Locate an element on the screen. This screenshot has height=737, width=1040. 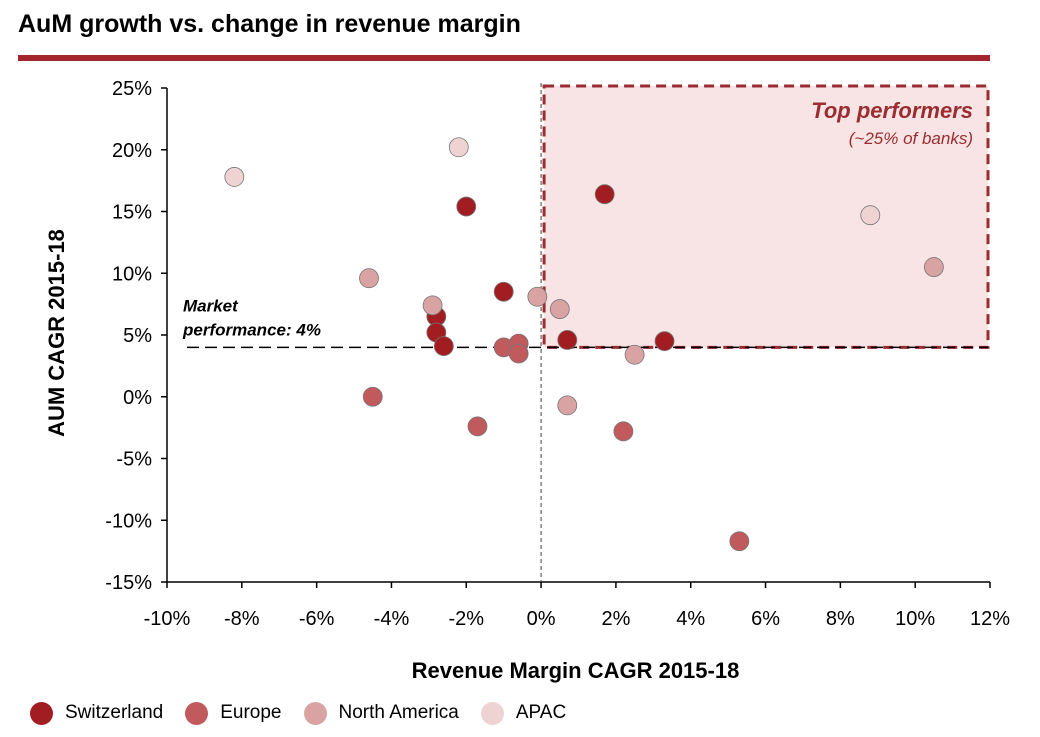
x-tick-label: 2% is located at coordinates (615, 619).